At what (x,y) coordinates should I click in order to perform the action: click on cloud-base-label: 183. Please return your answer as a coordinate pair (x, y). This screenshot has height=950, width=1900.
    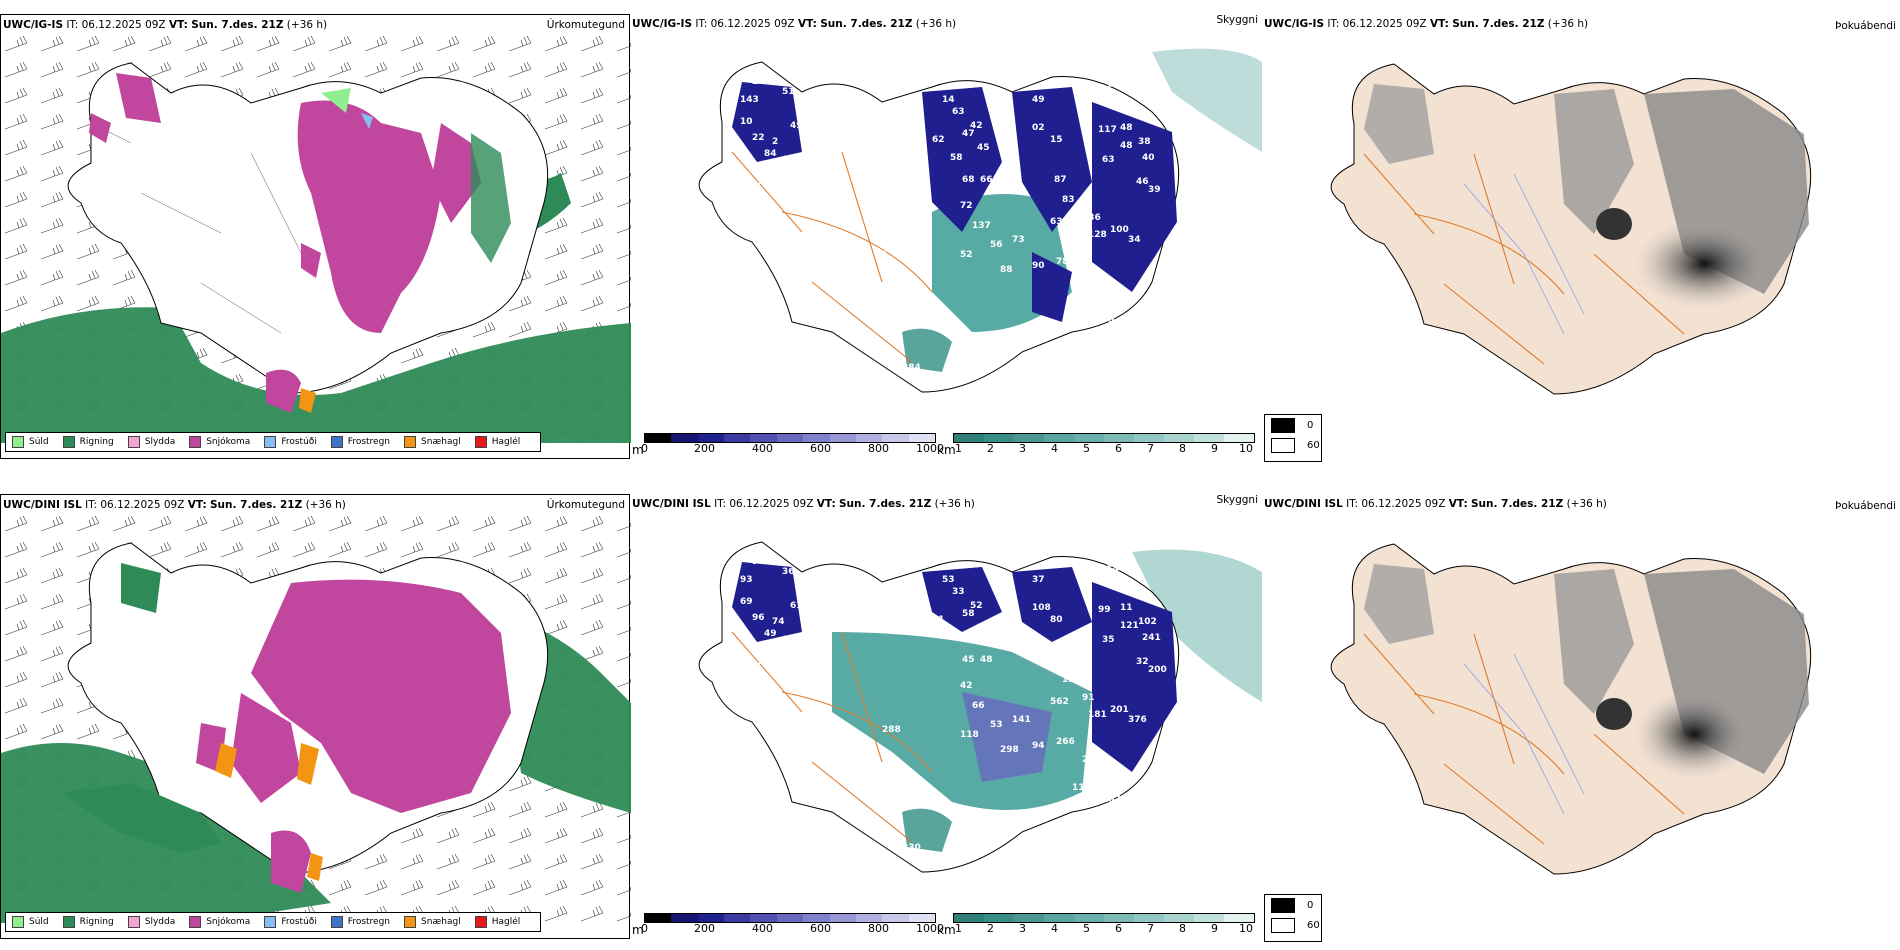
    Looking at the image, I should click on (1071, 680).